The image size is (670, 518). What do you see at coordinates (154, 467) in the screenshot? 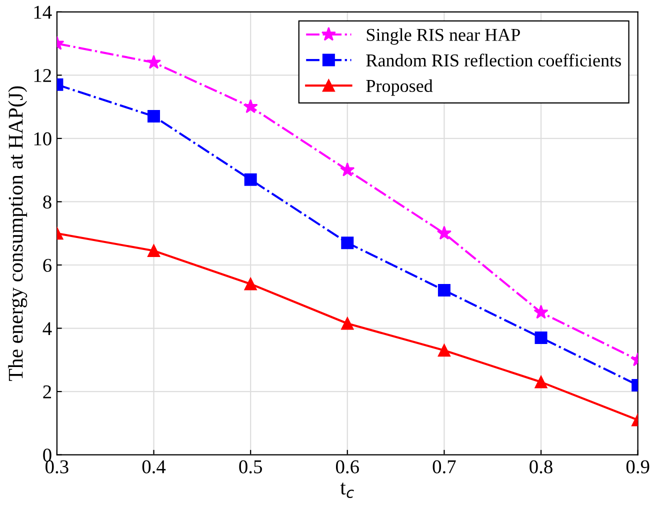
I see `x-tick-label: 0.4` at bounding box center [154, 467].